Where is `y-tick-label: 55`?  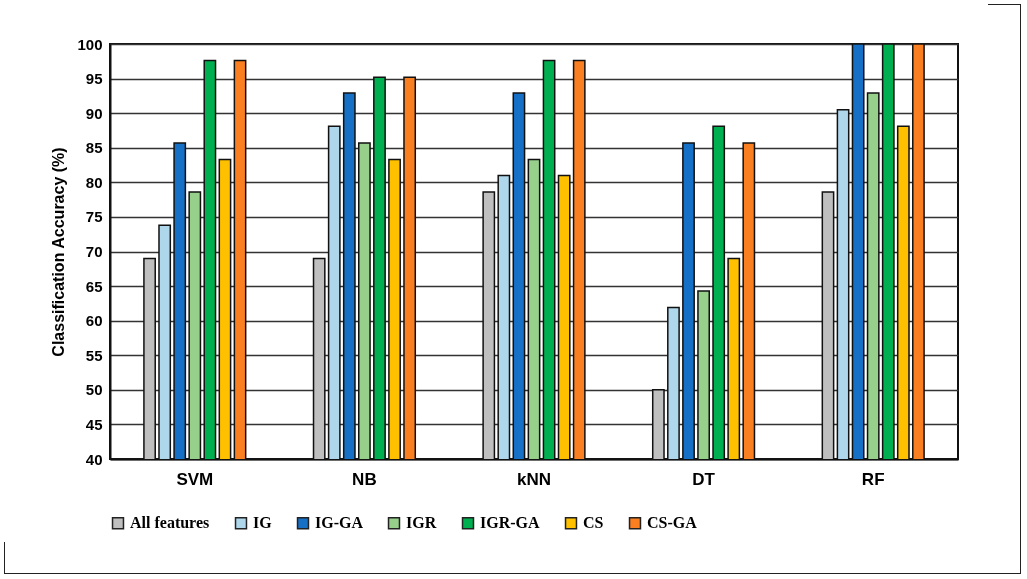 y-tick-label: 55 is located at coordinates (94, 355).